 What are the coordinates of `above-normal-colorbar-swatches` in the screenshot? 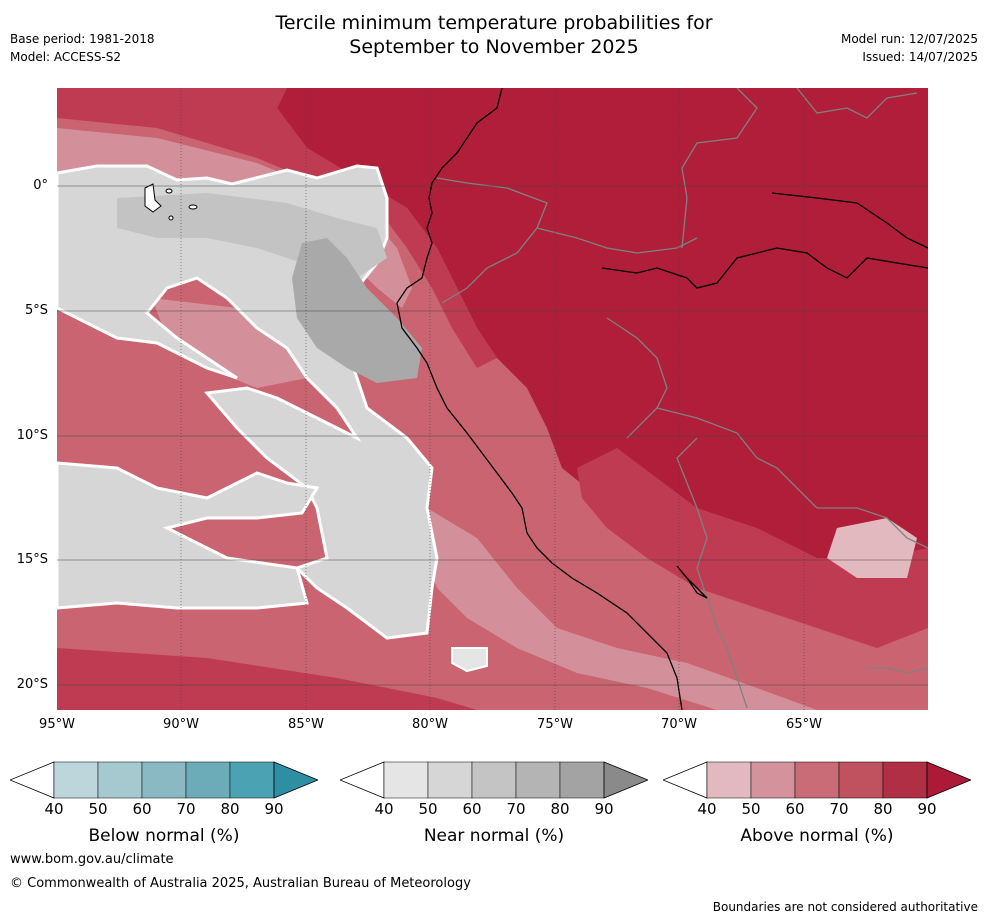 It's located at (817, 780).